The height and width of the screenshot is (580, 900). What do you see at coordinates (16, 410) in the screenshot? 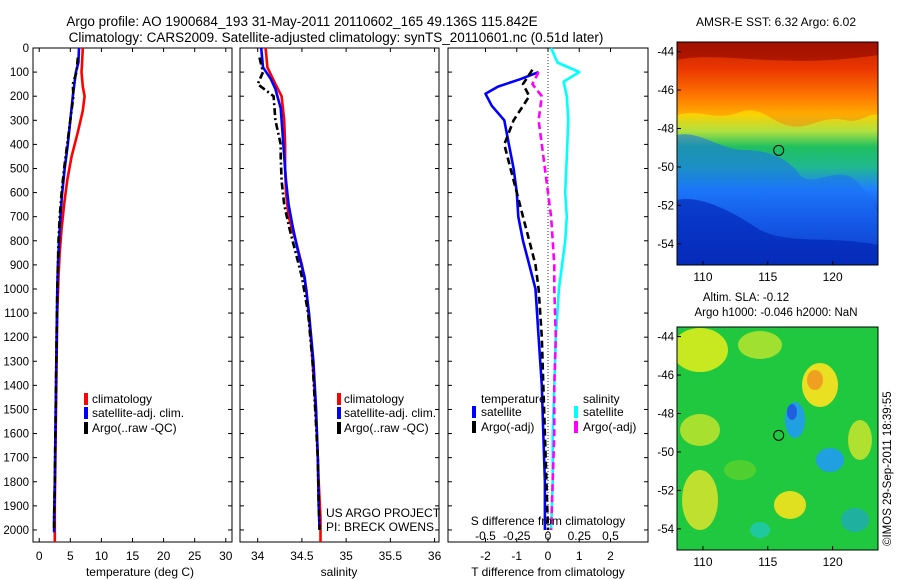
I see `depth-tick-label: 1500` at bounding box center [16, 410].